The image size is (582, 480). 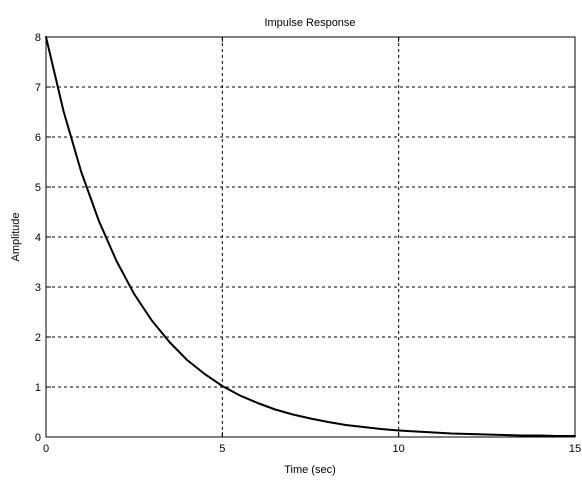 I want to click on y-tick-label: 4, so click(x=38, y=238).